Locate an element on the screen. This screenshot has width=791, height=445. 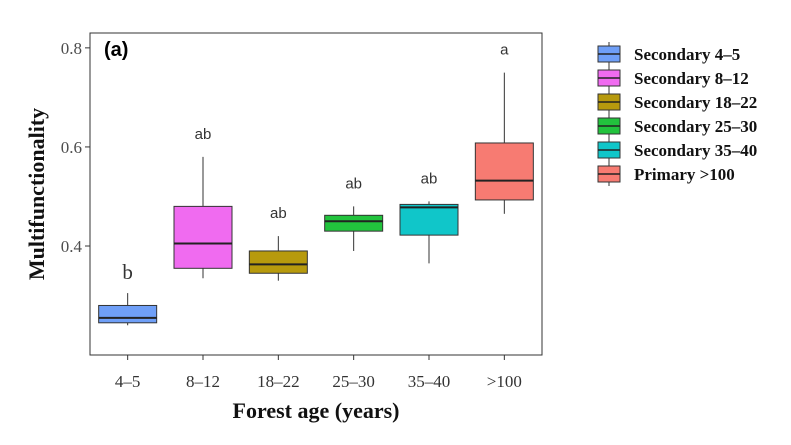
legend-label: Secondary 4–5 is located at coordinates (687, 54).